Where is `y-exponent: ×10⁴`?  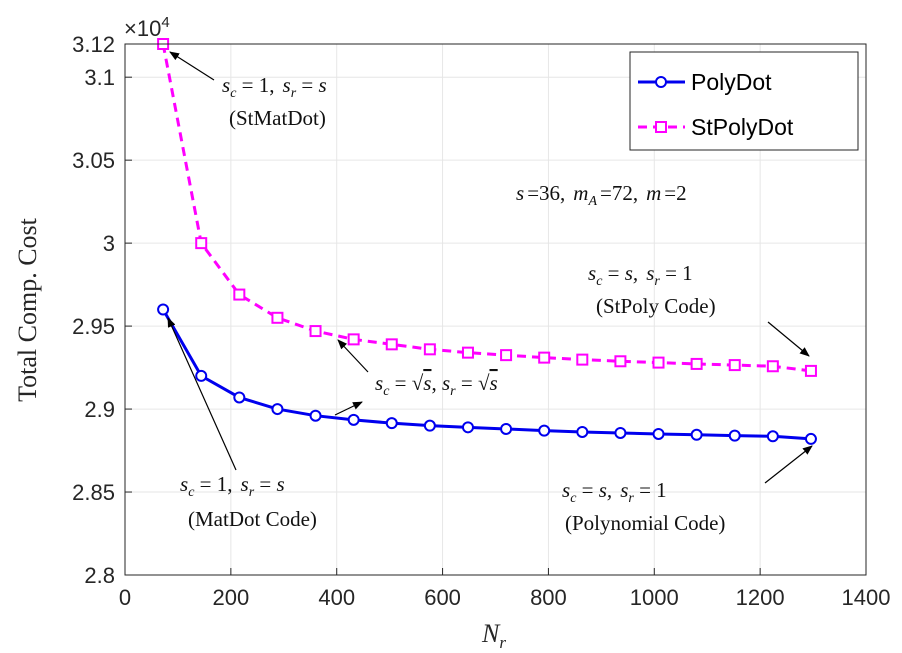
y-exponent: ×10⁴ is located at coordinates (147, 27).